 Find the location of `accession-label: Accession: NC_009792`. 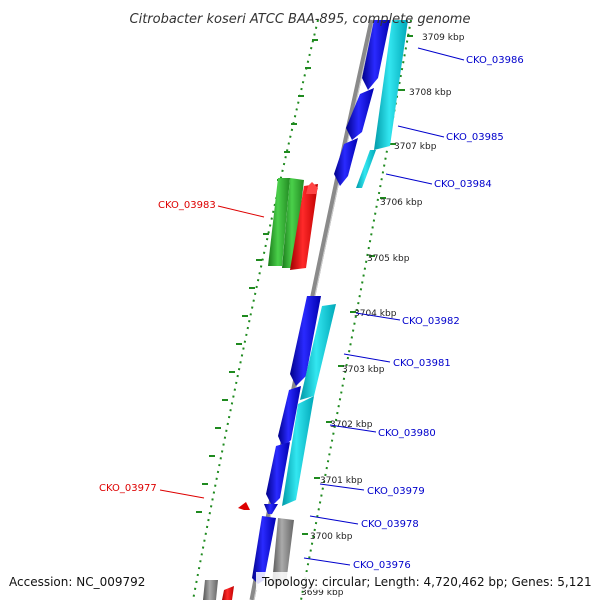

accession-label: Accession: NC_009792 is located at coordinates (77, 582).